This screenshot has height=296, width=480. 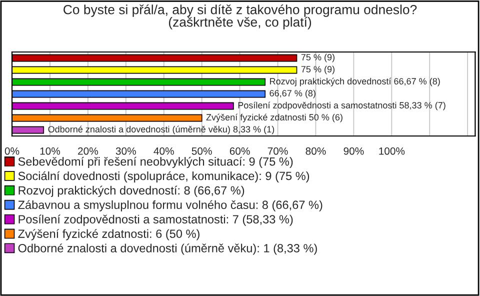 I want to click on chart-title: Co byste si přál/a, aby si dítě z takového programu odneslo? (zaškrtněte vše, co platí), so click(x=240, y=17).